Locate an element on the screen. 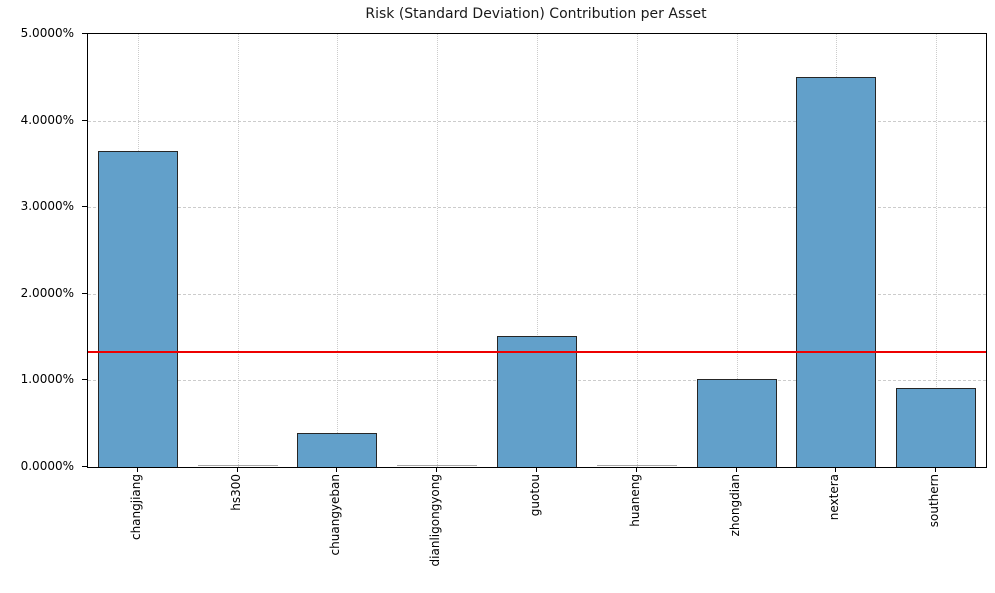 This screenshot has height=593, width=995. y-axis-tick-label: 0.0000% is located at coordinates (47, 466).